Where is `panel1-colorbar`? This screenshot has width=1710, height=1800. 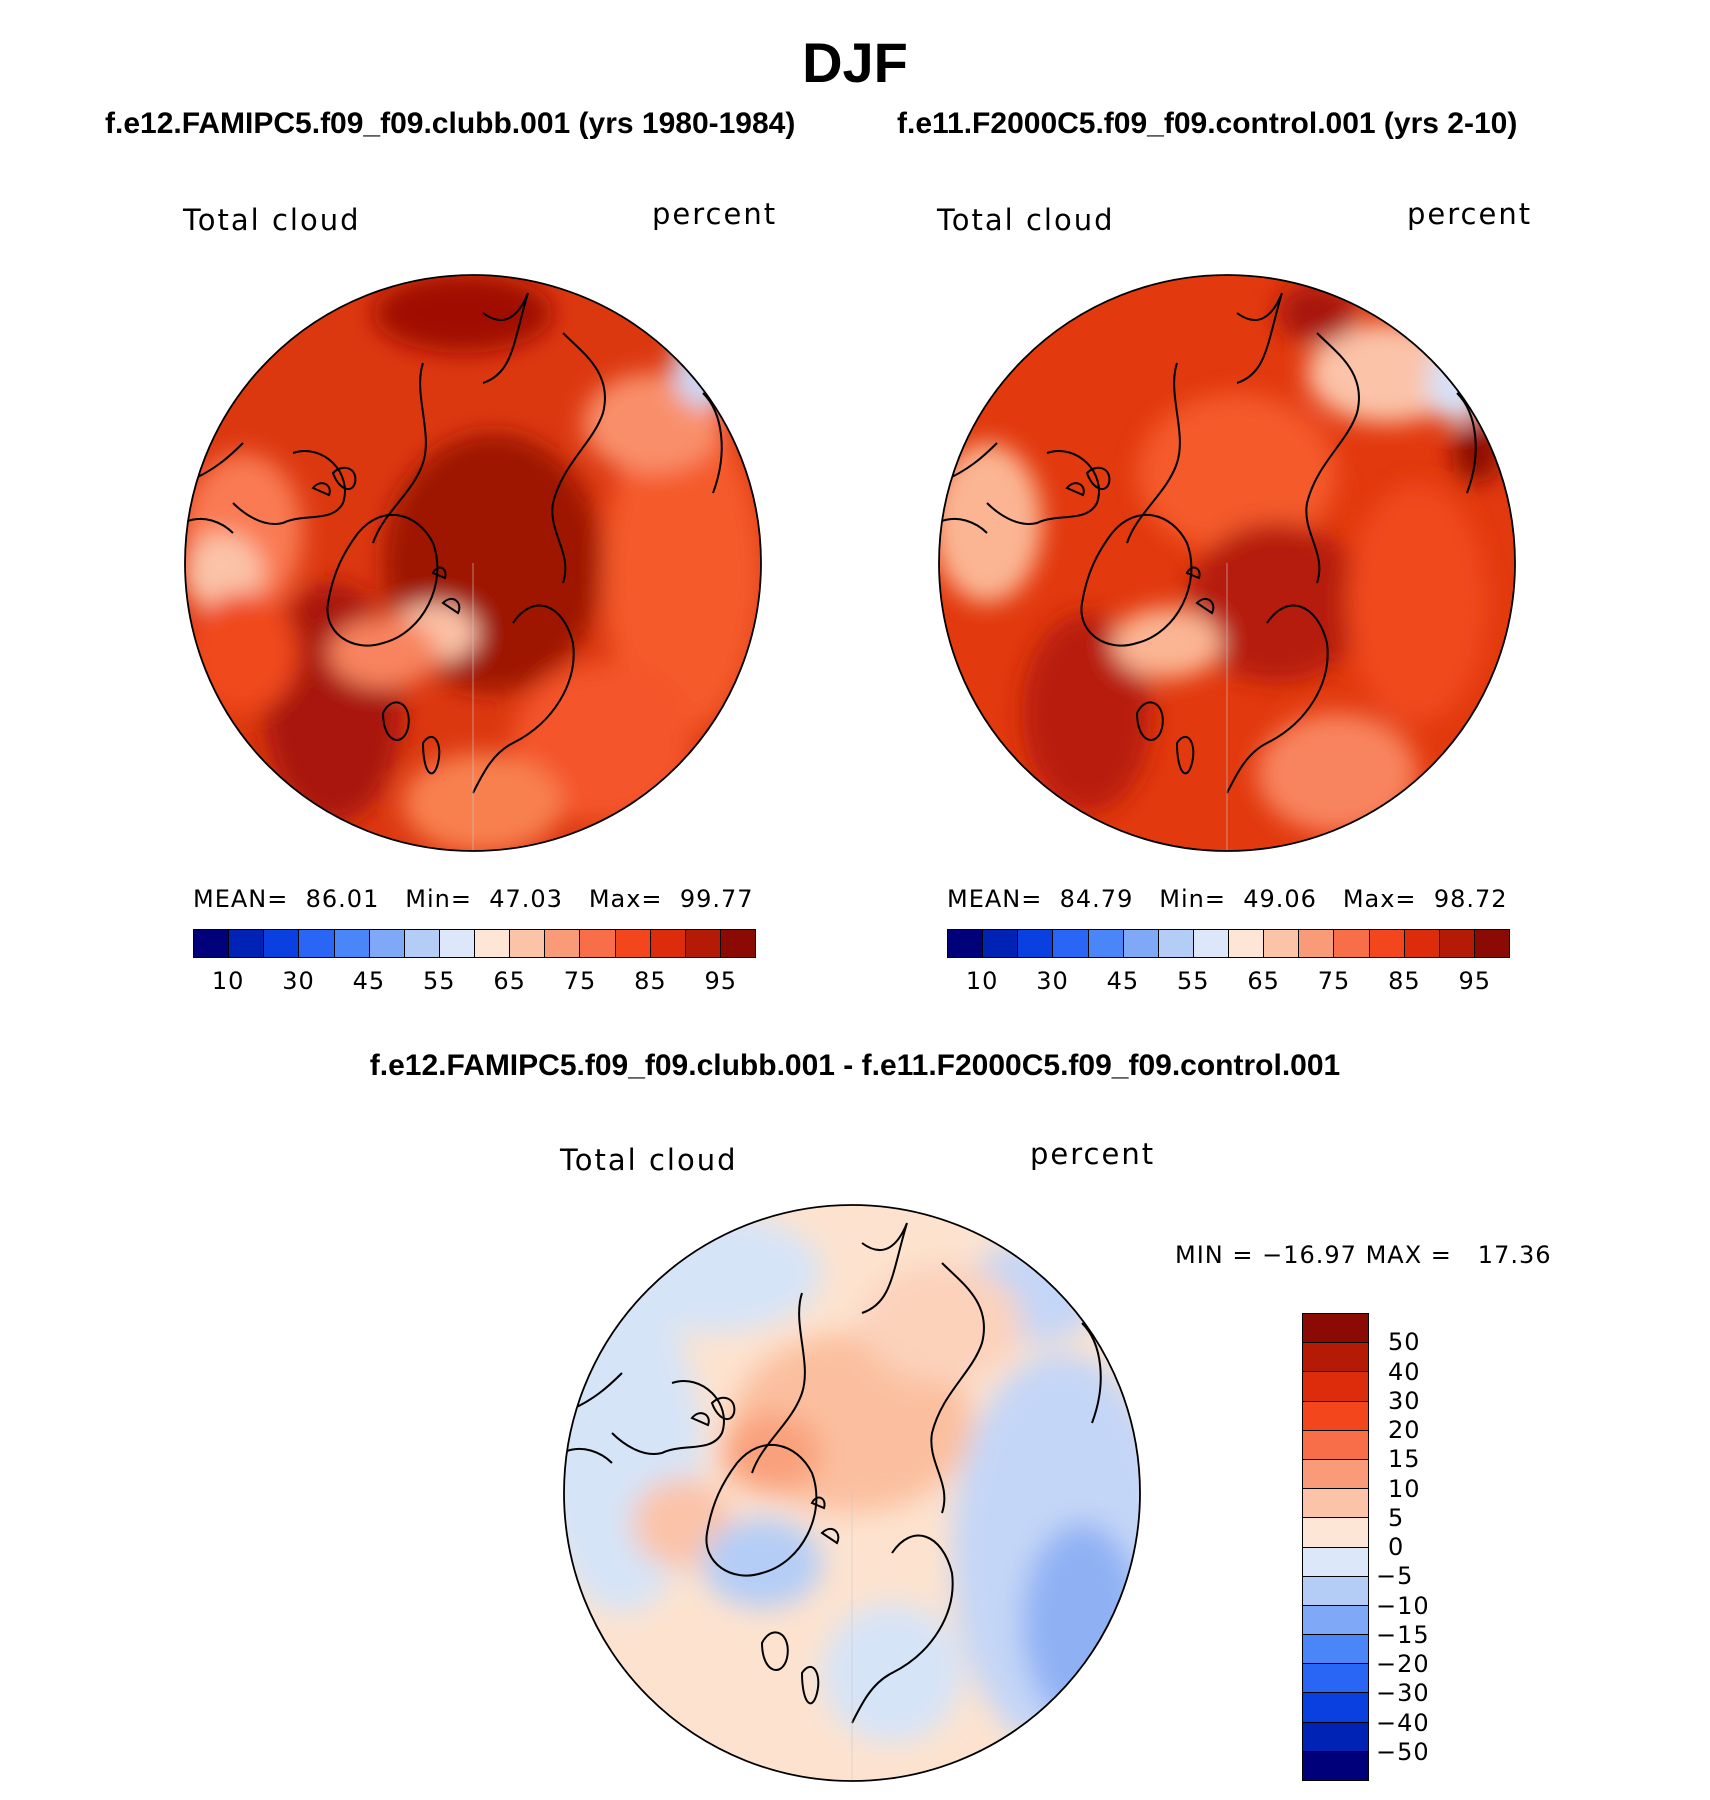
panel1-colorbar is located at coordinates (474, 943).